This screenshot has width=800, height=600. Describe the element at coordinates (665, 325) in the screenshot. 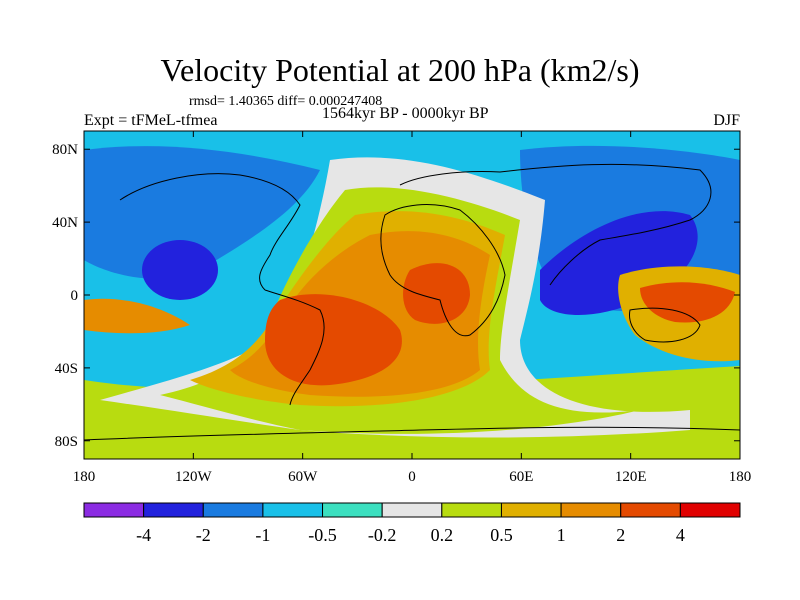

I see `coast-australia` at that location.